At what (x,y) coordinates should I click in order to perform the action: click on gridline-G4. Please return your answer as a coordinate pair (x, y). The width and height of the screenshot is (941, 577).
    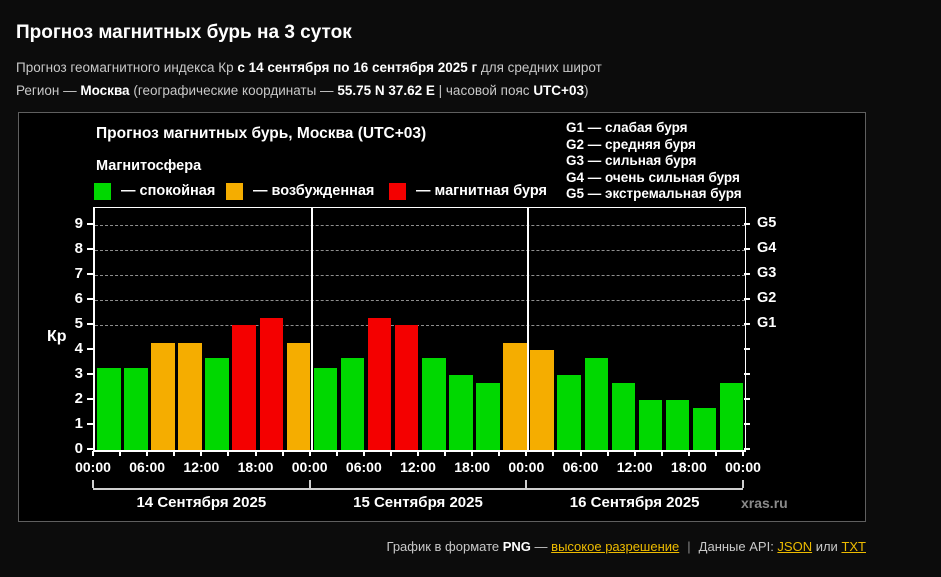
    Looking at the image, I should click on (420, 250).